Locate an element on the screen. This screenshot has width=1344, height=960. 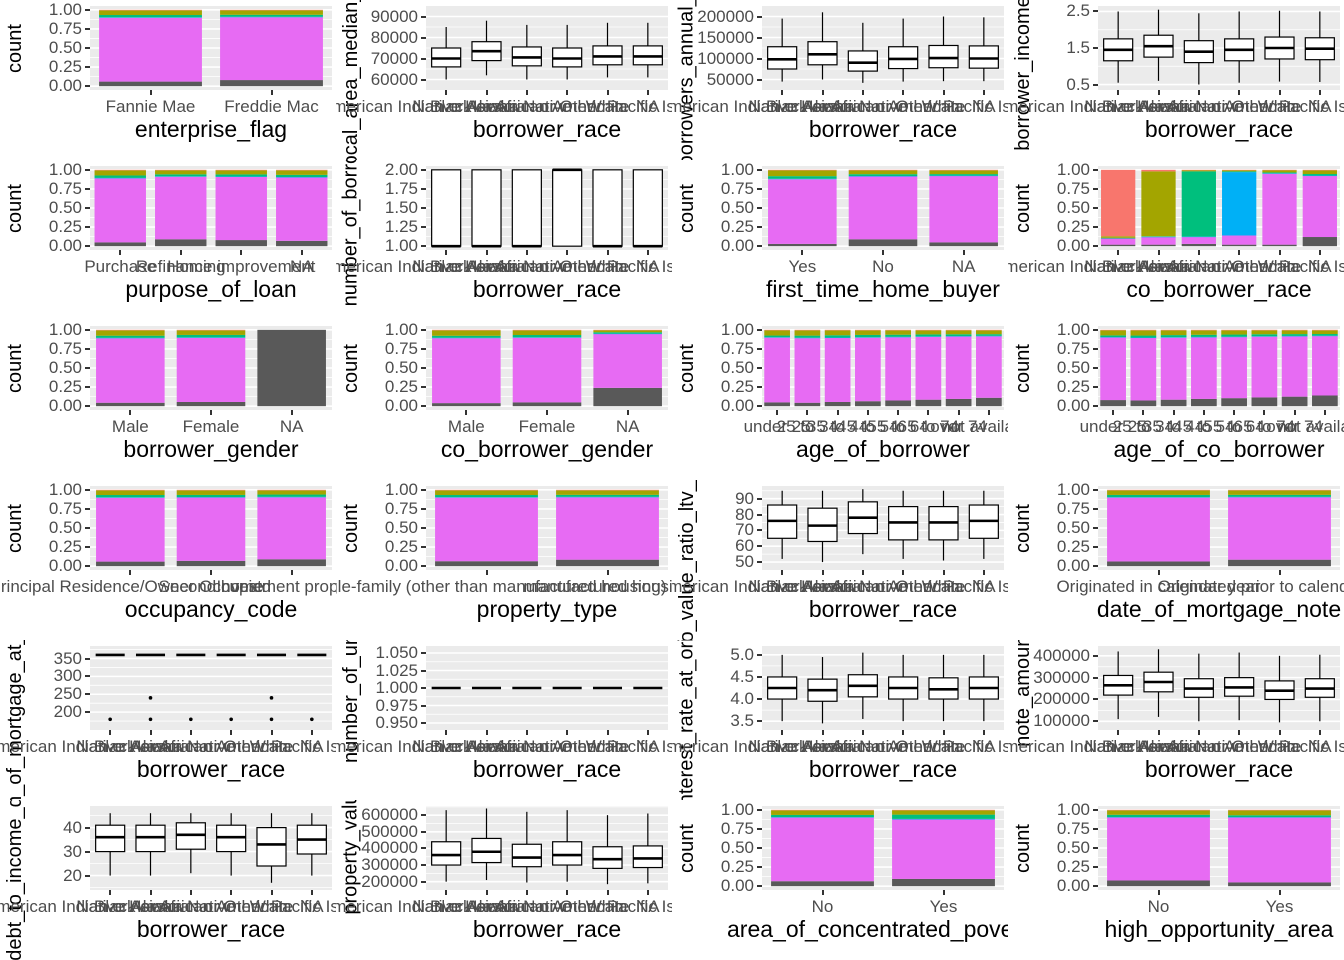
y-tick-label: 150000 is located at coordinates (725, 37).